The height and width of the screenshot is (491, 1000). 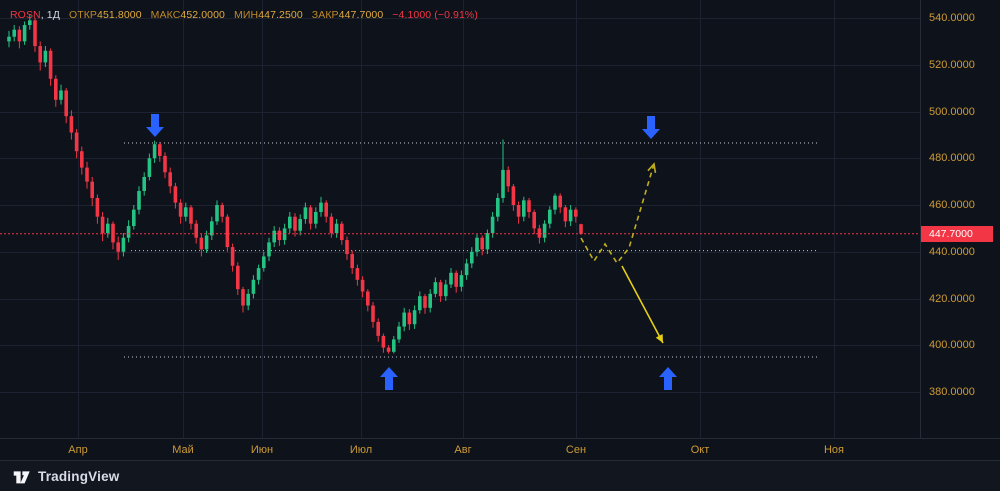 What do you see at coordinates (325, 15) in the screenshot?
I see `close-label: ЗАКР` at bounding box center [325, 15].